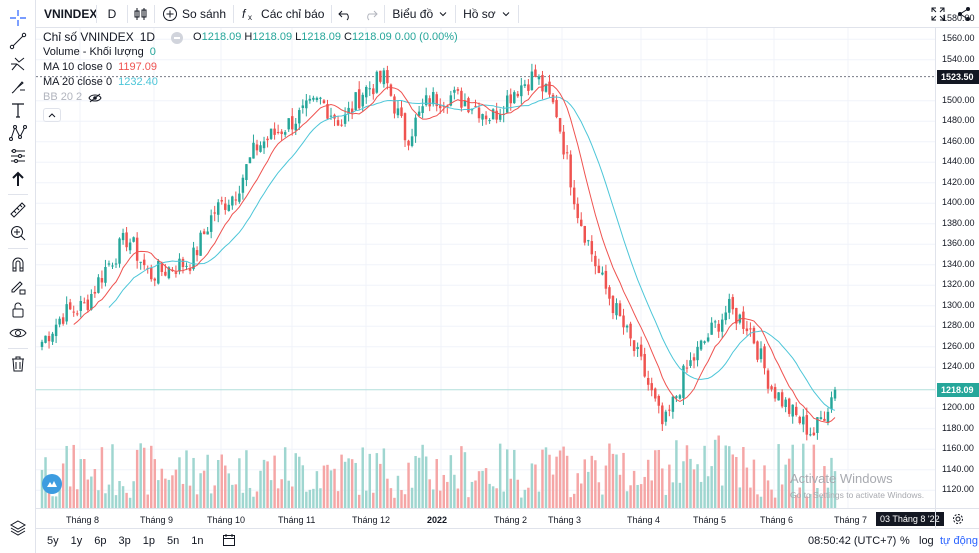  Describe the element at coordinates (252, 82) in the screenshot. I see `legend-ma20-row: MA 20 close 0 1232.40` at that location.